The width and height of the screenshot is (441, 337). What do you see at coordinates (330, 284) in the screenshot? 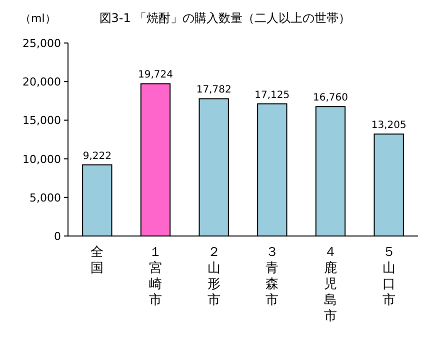
I see `x-tick-label: ４鹿児島市` at bounding box center [330, 284].